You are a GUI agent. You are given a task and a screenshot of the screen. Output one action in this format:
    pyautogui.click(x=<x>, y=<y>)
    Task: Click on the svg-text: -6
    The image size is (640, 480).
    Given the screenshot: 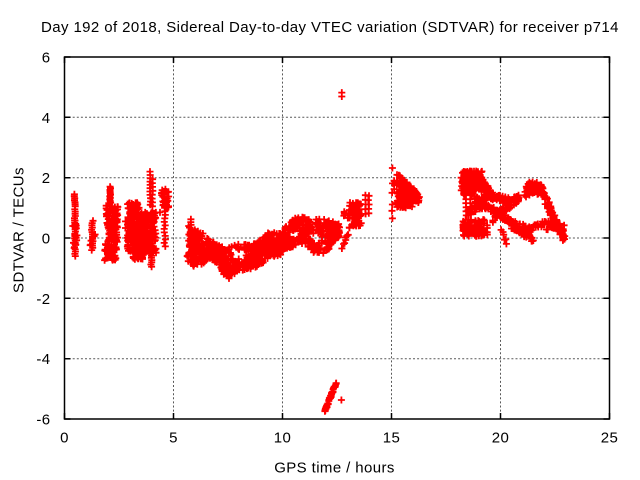 What is the action you would take?
    pyautogui.click(x=43, y=420)
    